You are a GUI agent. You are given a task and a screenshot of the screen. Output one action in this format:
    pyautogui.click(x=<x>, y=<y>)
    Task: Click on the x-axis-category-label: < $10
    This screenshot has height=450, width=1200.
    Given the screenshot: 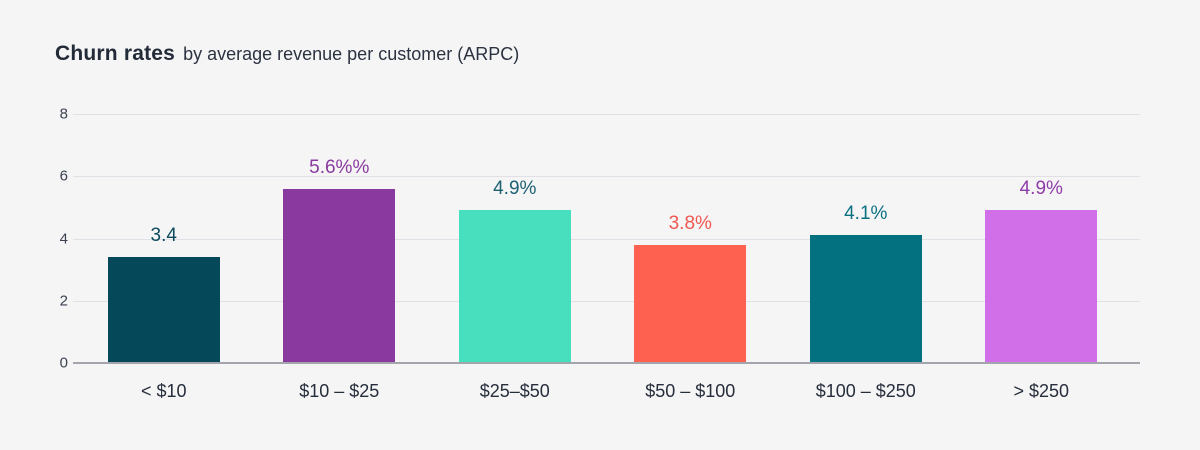 What is the action you would take?
    pyautogui.click(x=163, y=391)
    